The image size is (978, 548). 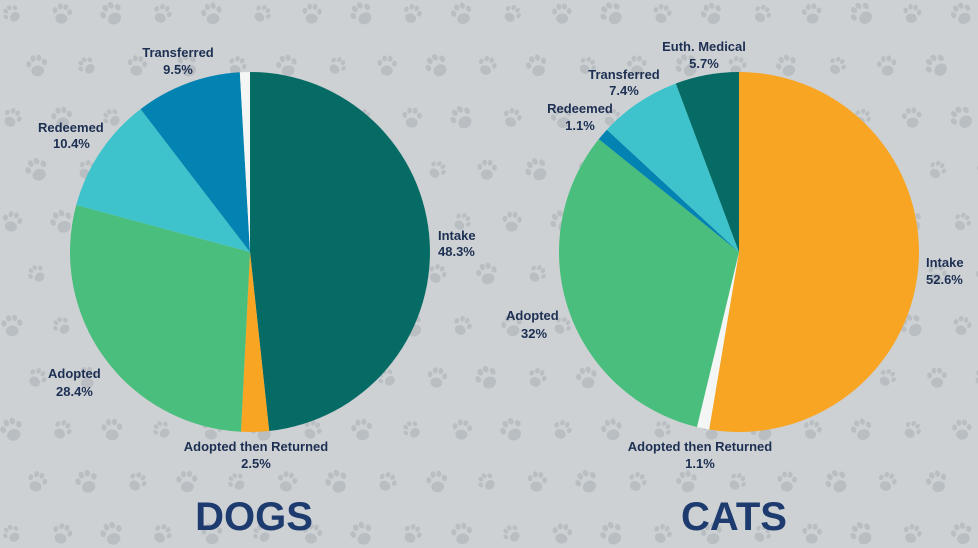 I want to click on cats-value-intake: 52.6%, so click(x=944, y=279).